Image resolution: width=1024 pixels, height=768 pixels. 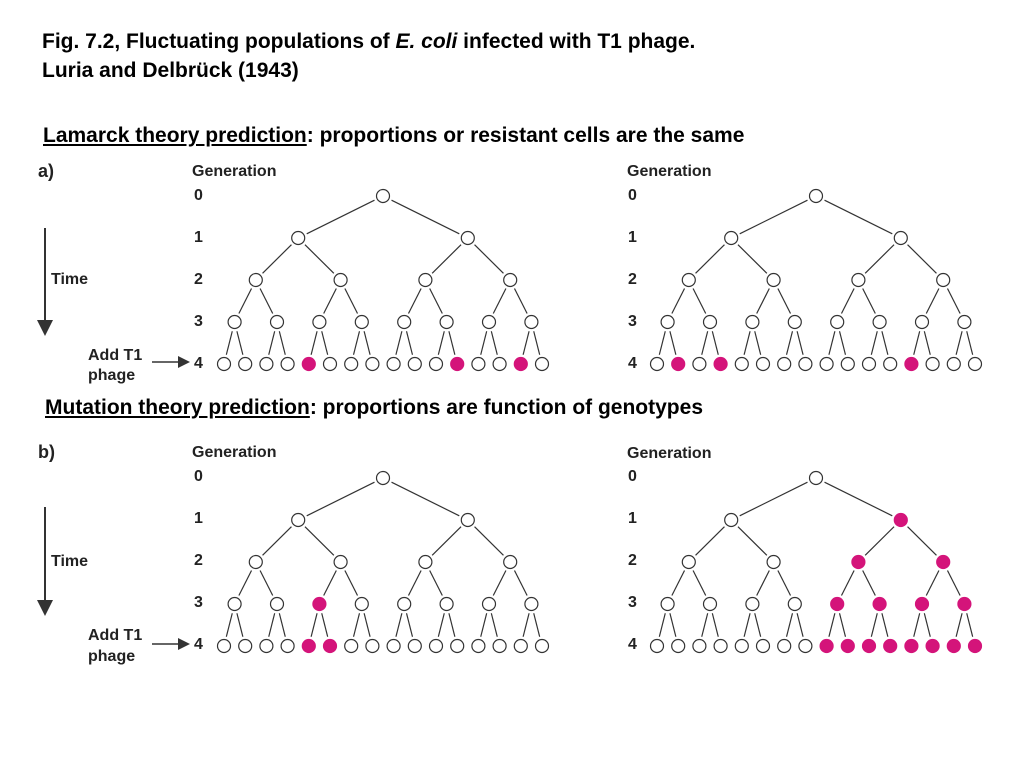 What do you see at coordinates (170, 70) in the screenshot?
I see `figure-title-line-2: Luria and Delbrück (1943)` at bounding box center [170, 70].